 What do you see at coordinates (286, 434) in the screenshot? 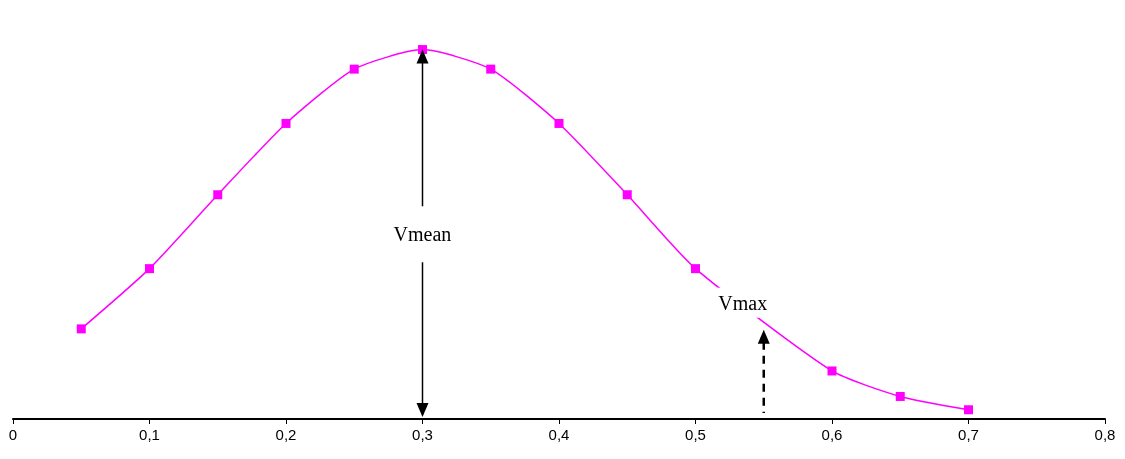
I see `x-tick-label: 0,2` at bounding box center [286, 434].